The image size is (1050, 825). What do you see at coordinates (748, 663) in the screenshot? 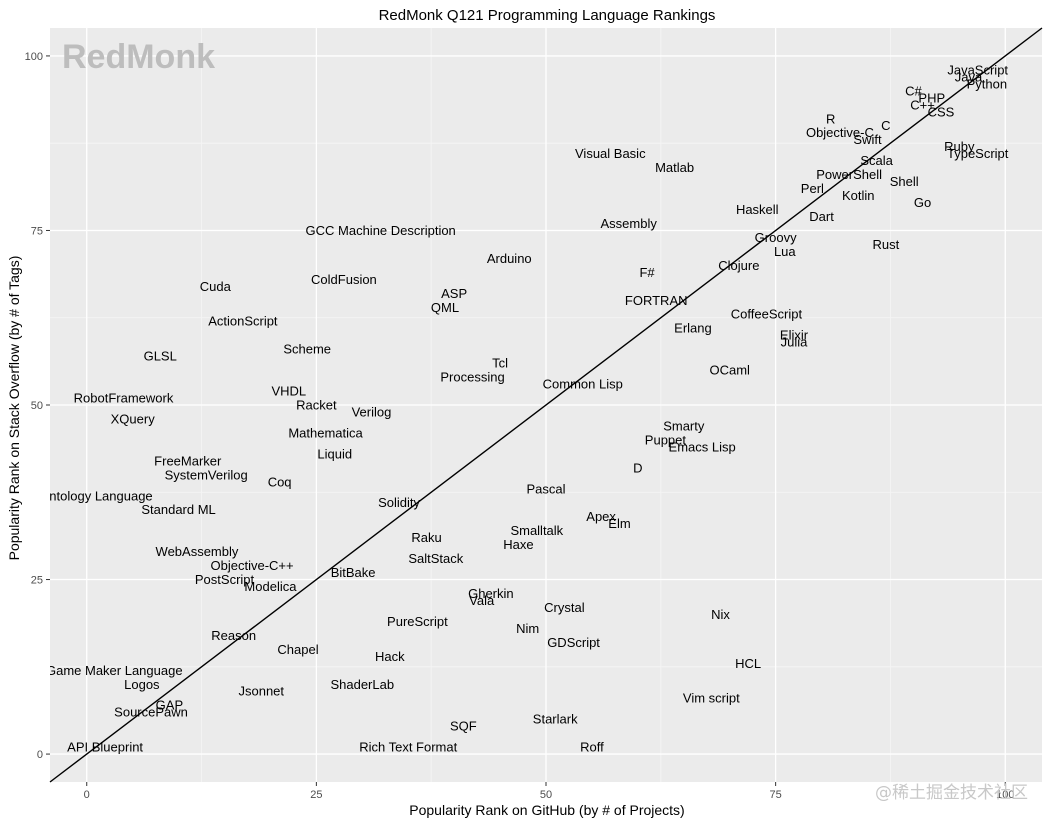
I see `point-label: HCL` at bounding box center [748, 663].